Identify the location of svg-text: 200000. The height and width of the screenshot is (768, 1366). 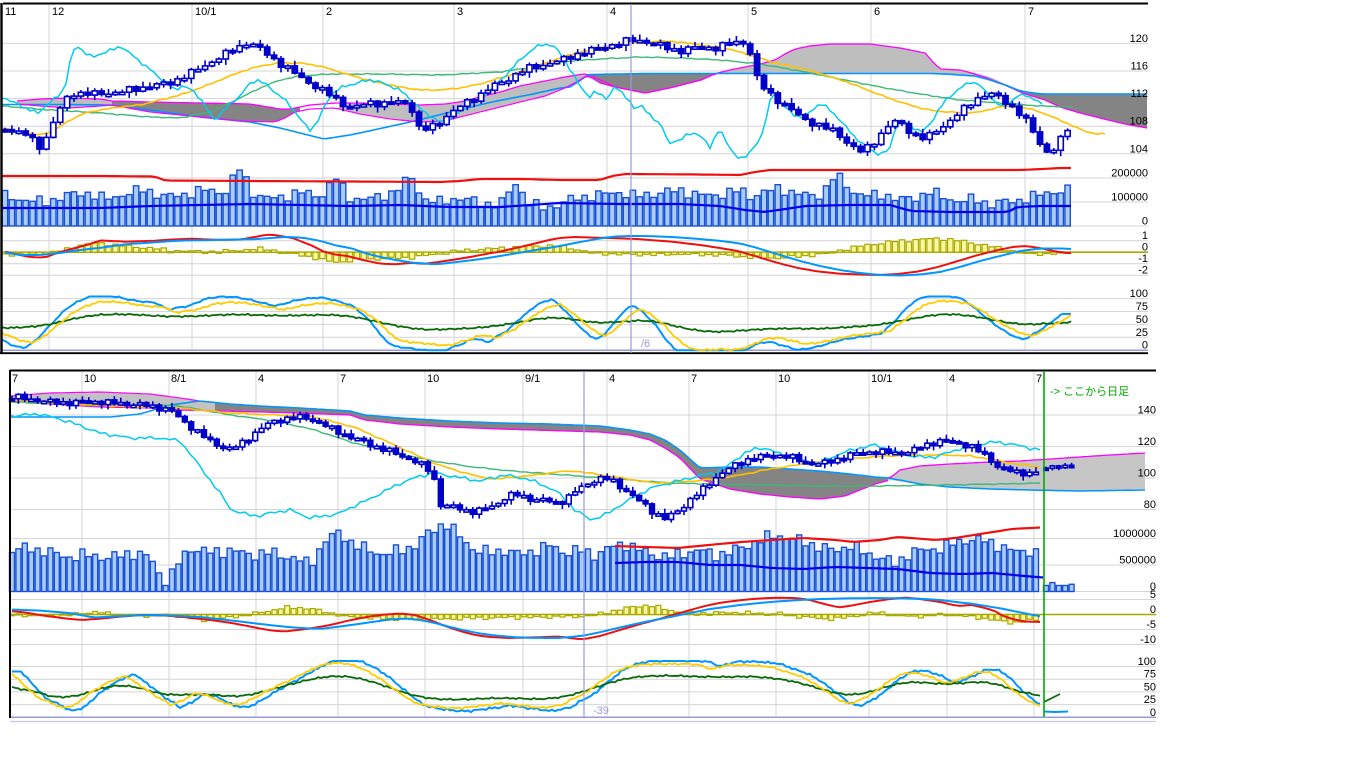
(1129, 174).